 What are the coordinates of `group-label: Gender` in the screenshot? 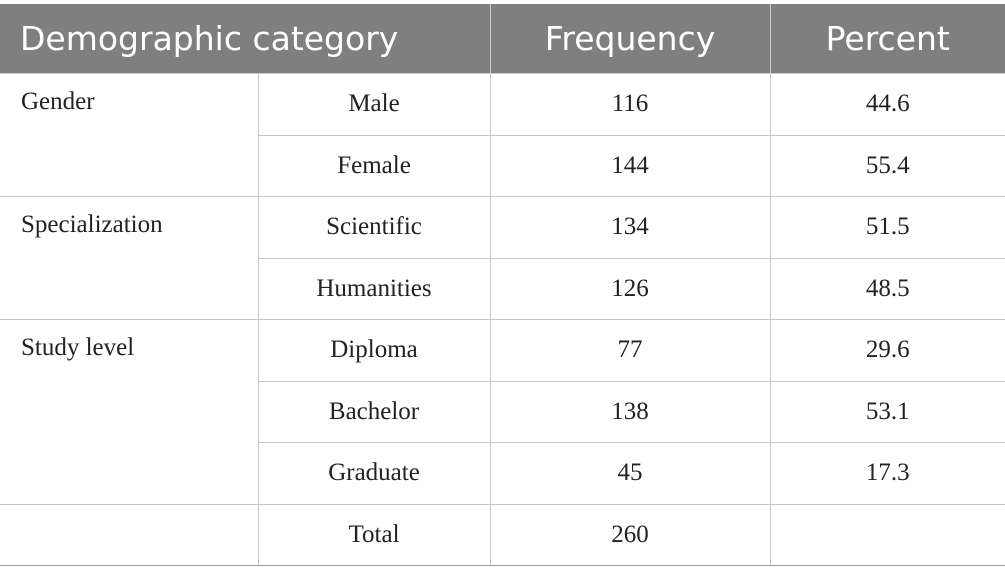 It's located at (129, 135).